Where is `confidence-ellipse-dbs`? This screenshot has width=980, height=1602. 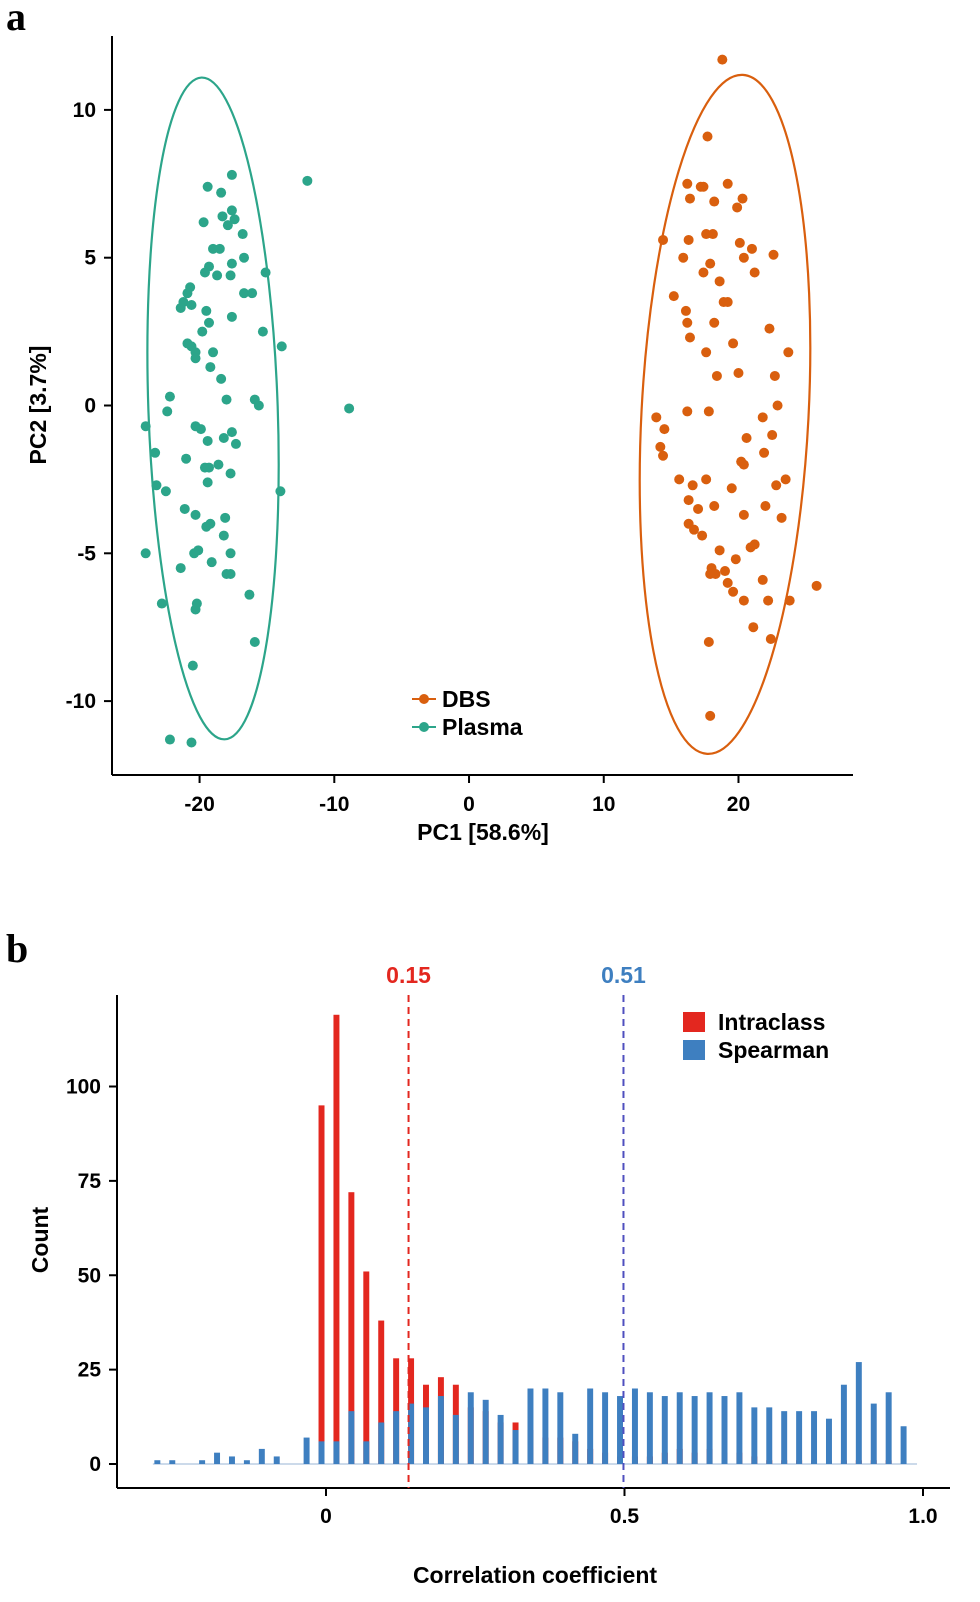 confidence-ellipse-dbs is located at coordinates (725, 414).